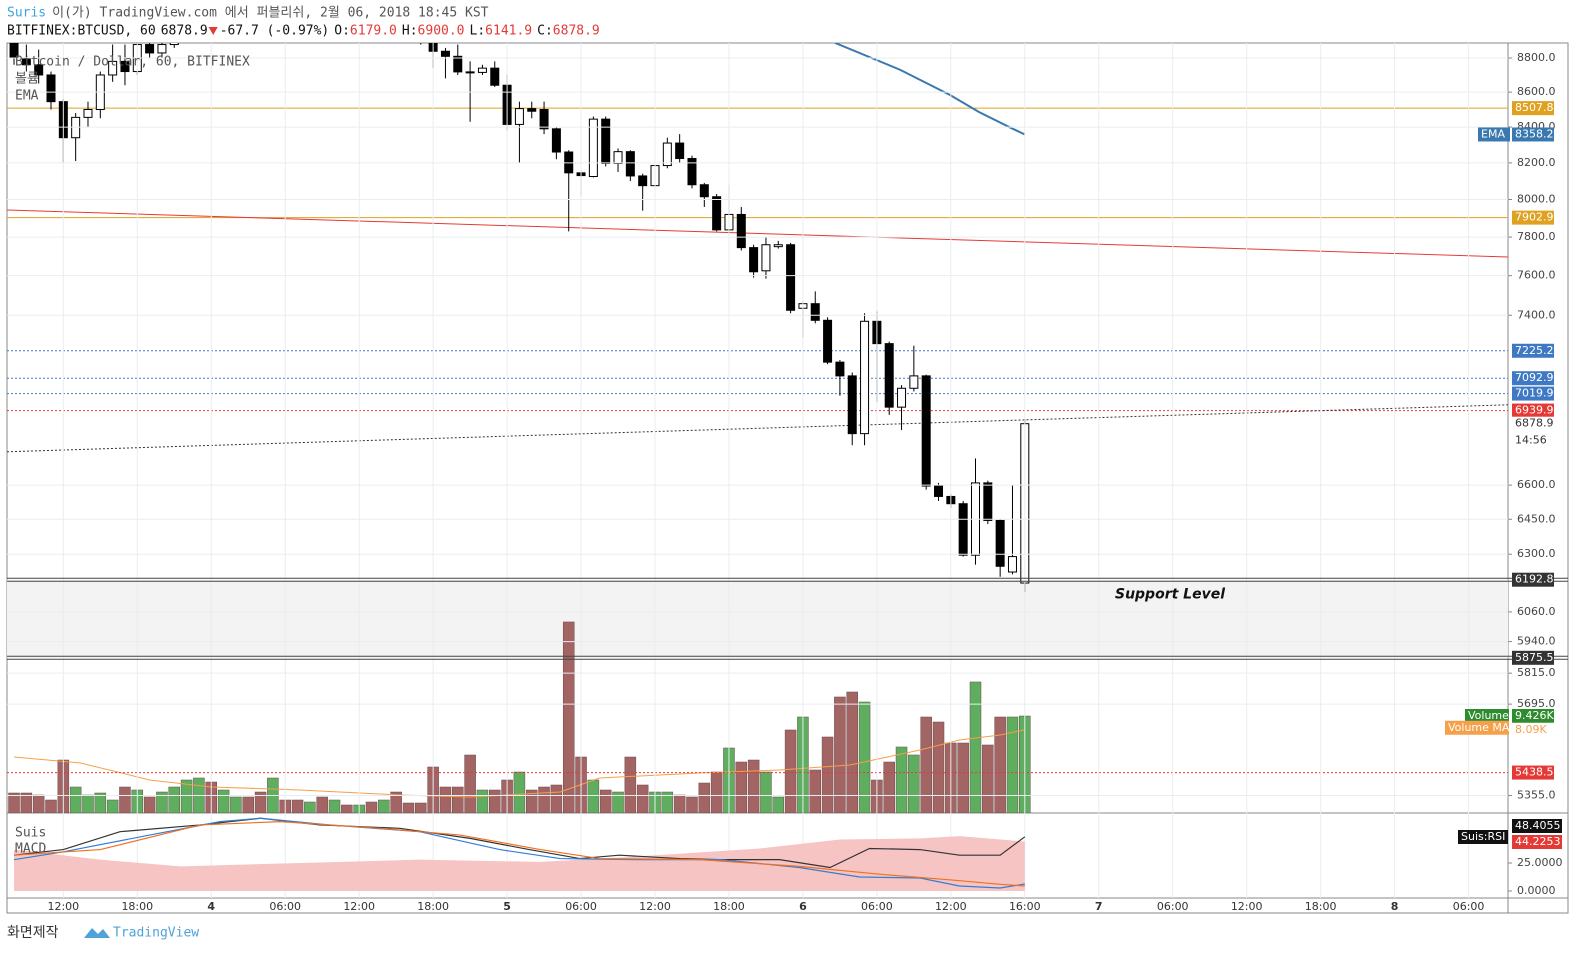 The height and width of the screenshot is (965, 1582). I want to click on level-label: 8507.8, so click(1534, 107).